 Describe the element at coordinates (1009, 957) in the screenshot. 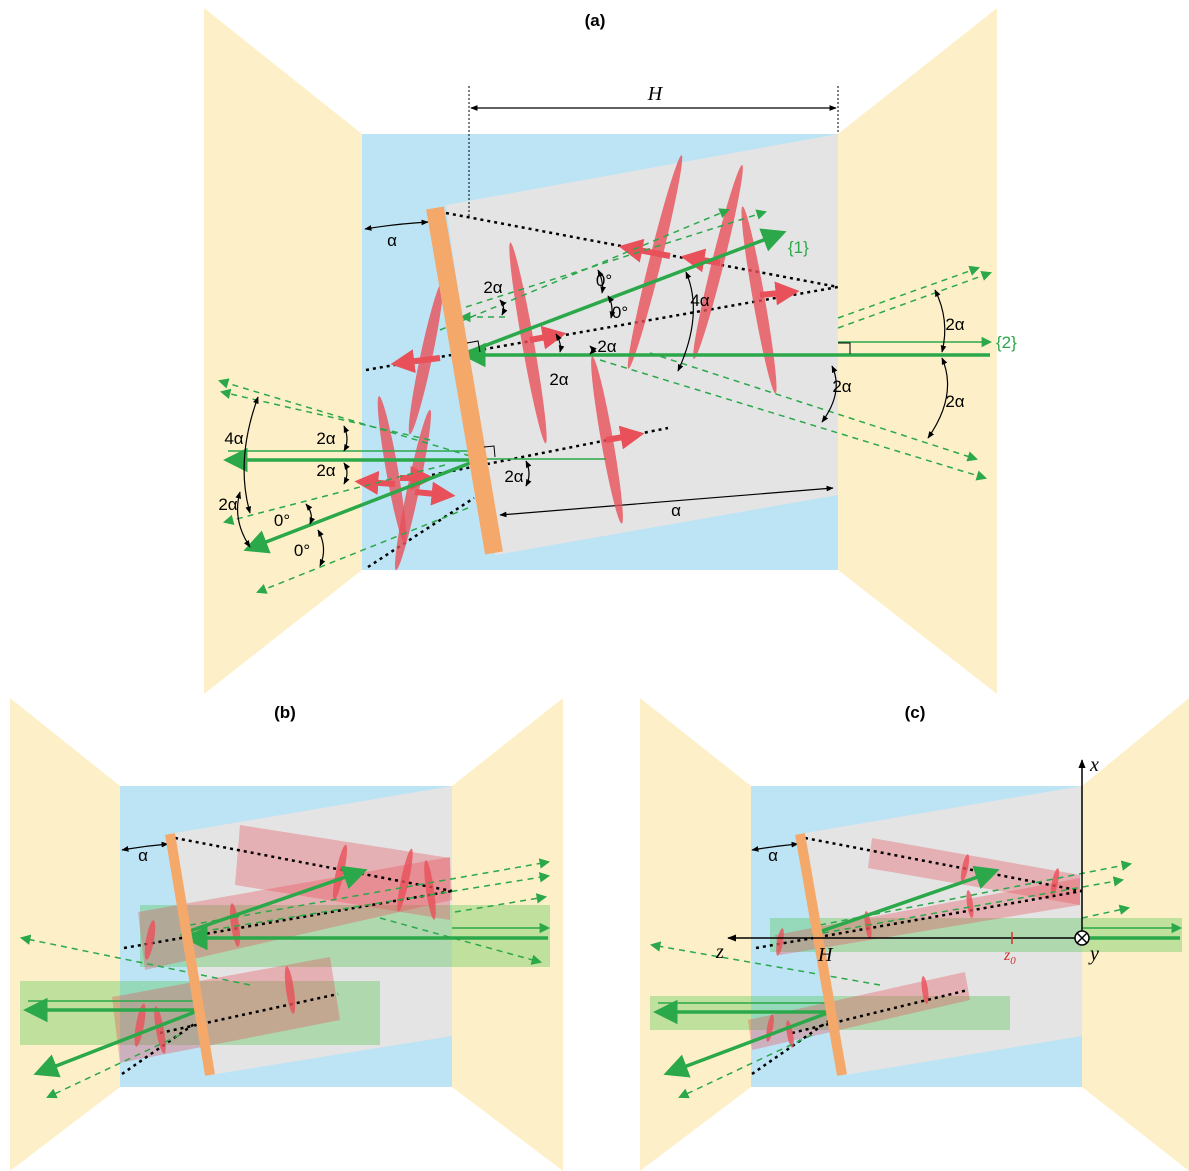

I see `z0-label: z0` at that location.